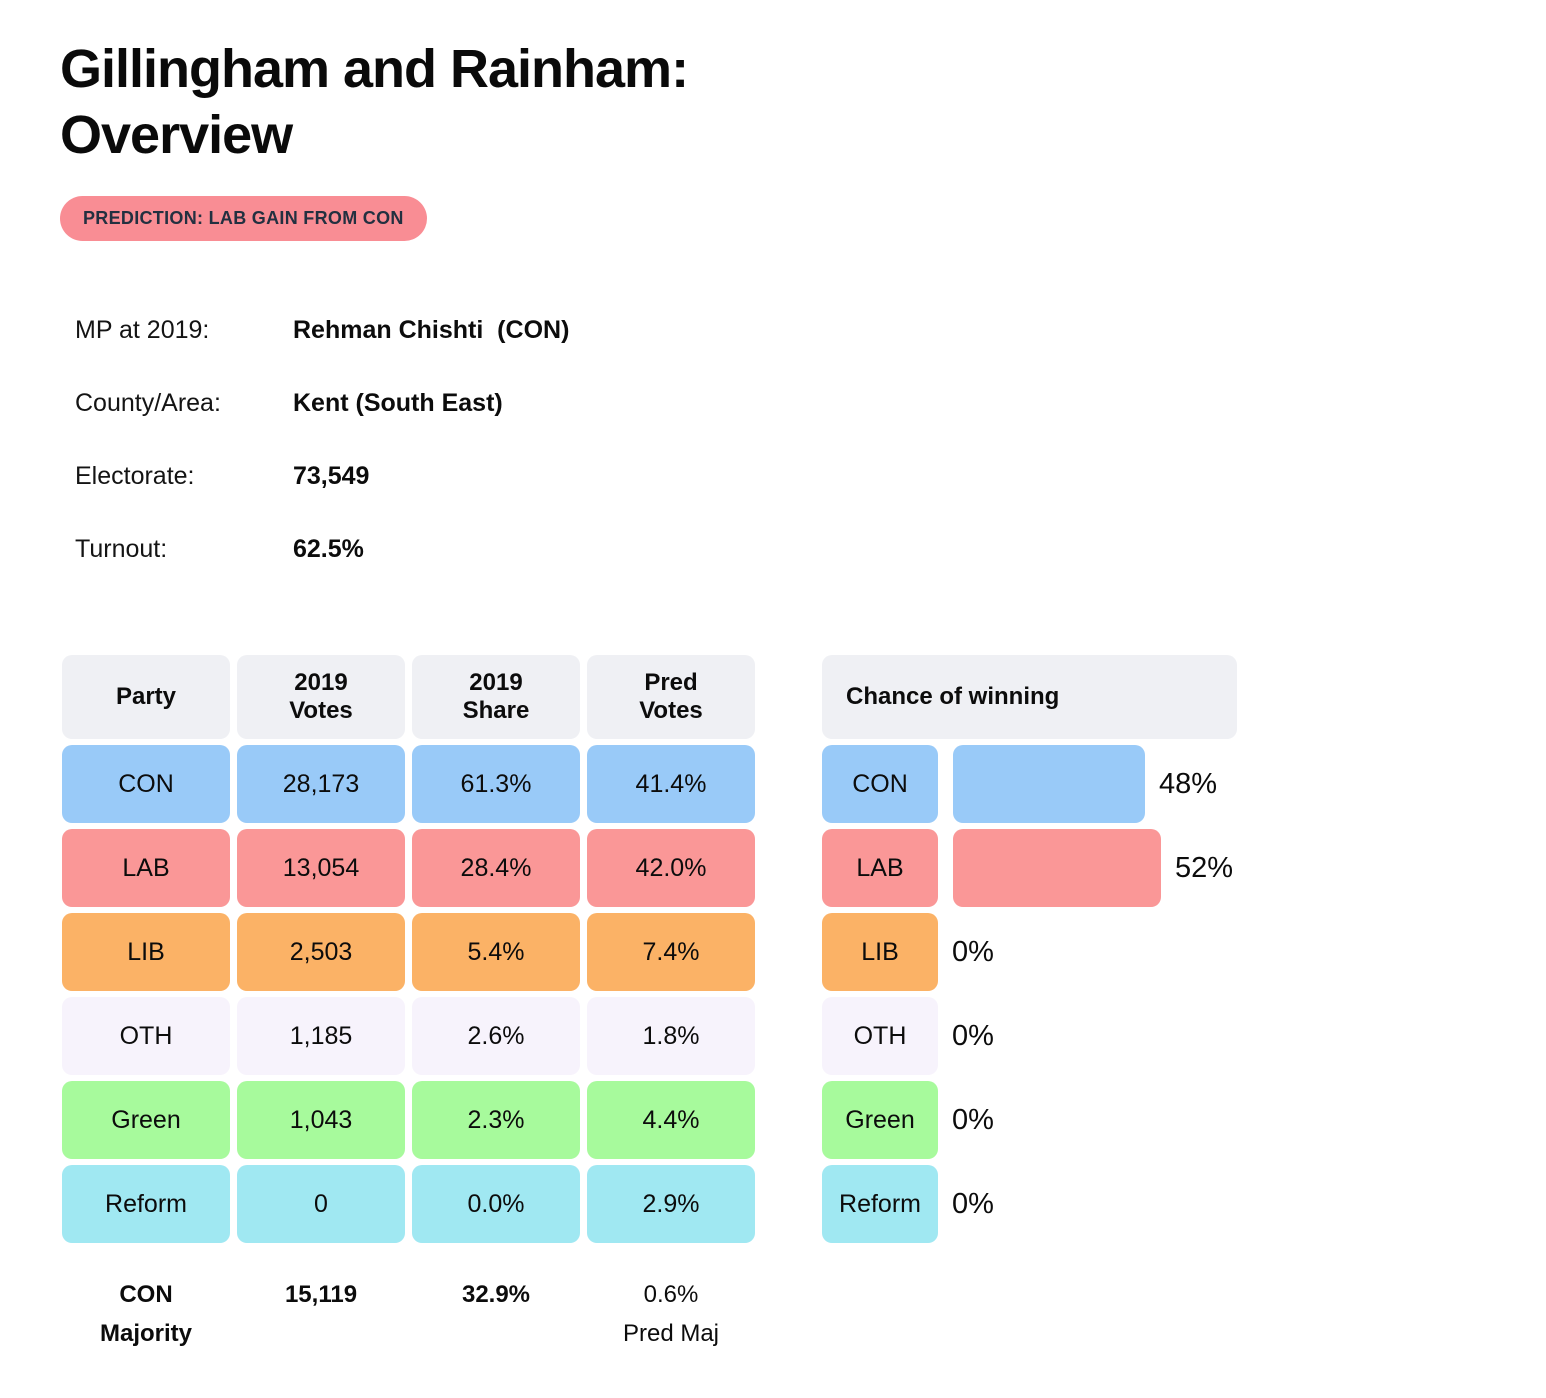 The width and height of the screenshot is (1546, 1398). What do you see at coordinates (148, 403) in the screenshot?
I see `info-label-county: County/Area:` at bounding box center [148, 403].